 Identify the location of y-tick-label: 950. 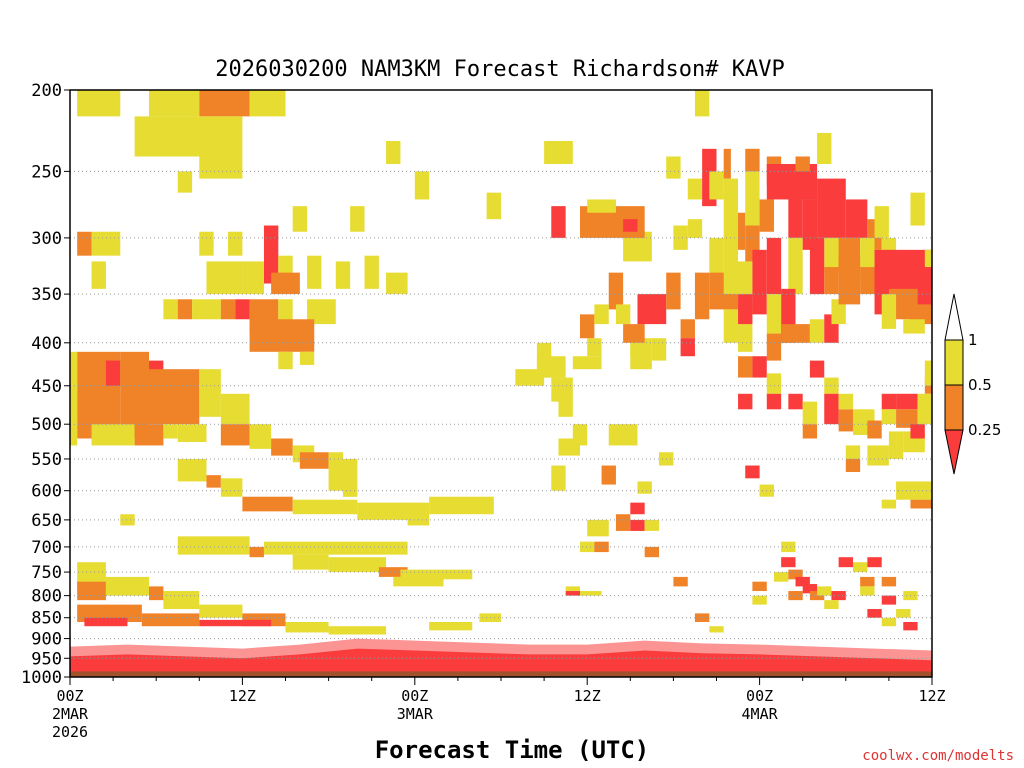
(46, 659).